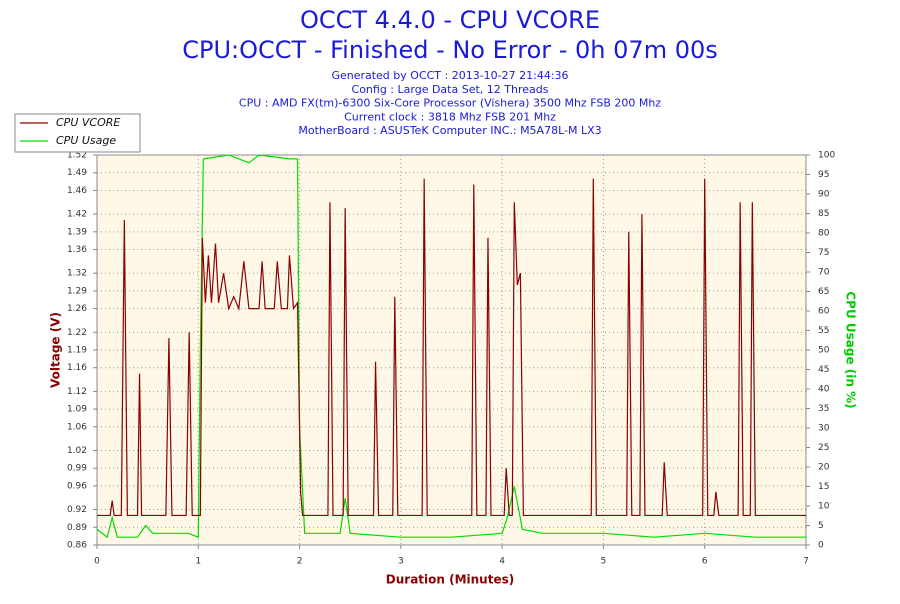 Image resolution: width=900 pixels, height=604 pixels. What do you see at coordinates (450, 580) in the screenshot?
I see `x-axis-label: Duration (Minutes)` at bounding box center [450, 580].